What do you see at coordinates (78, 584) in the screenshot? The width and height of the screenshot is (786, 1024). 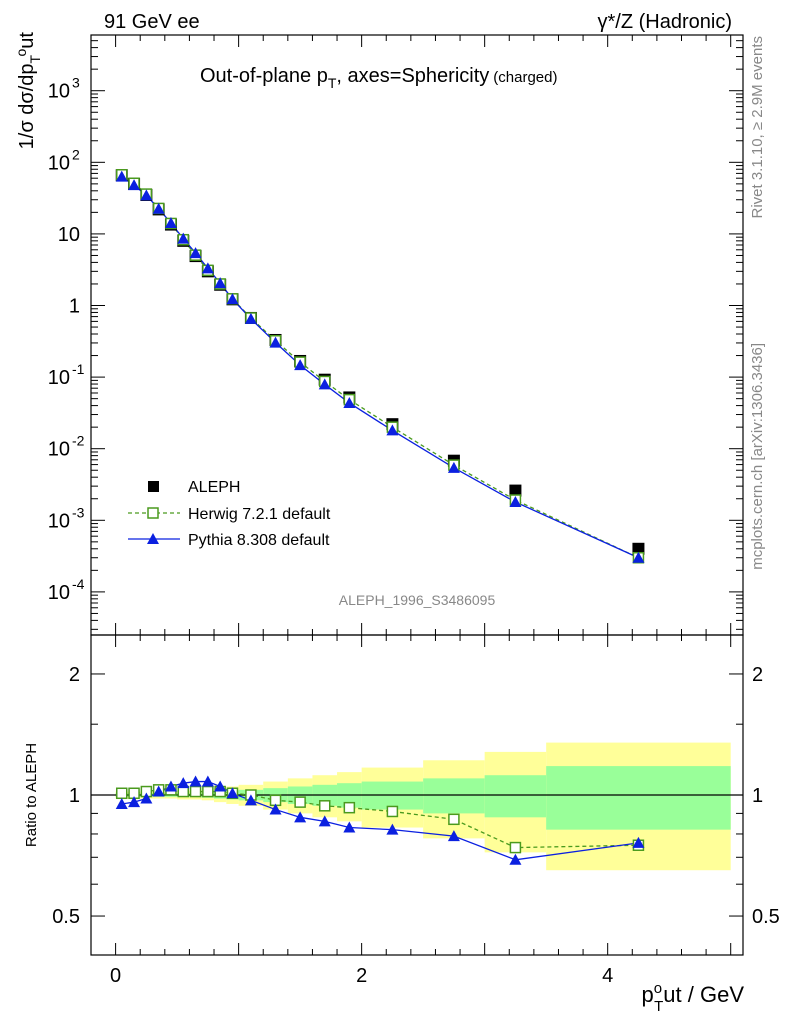 I see `main-y-tick-exp: -4` at bounding box center [78, 584].